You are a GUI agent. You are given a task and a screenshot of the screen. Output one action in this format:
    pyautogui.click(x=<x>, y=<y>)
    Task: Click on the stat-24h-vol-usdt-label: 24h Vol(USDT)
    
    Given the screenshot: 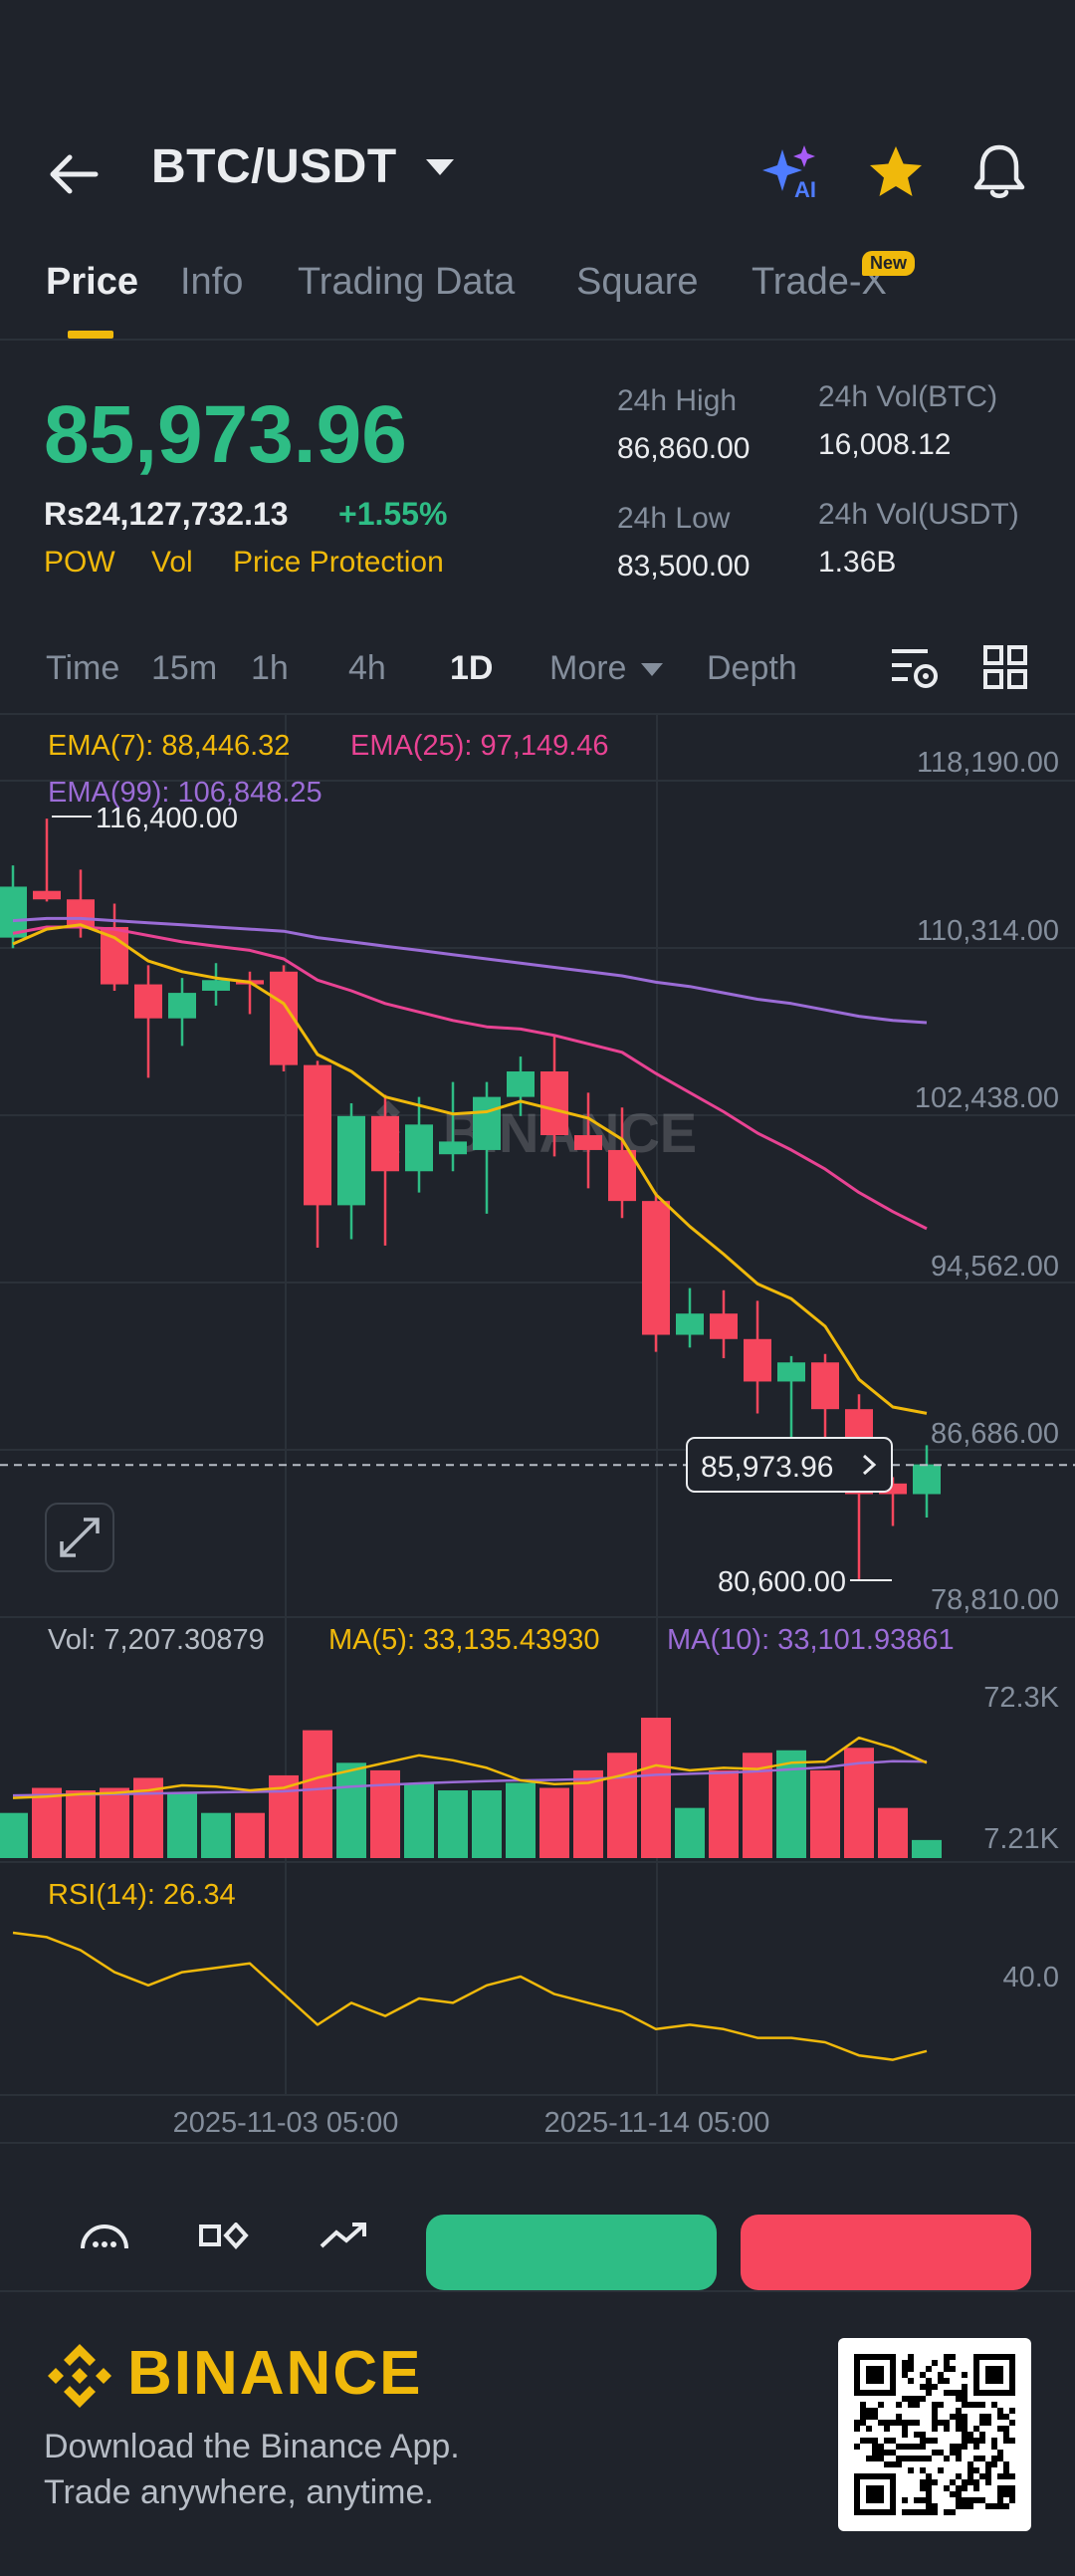 What is the action you would take?
    pyautogui.click(x=919, y=514)
    